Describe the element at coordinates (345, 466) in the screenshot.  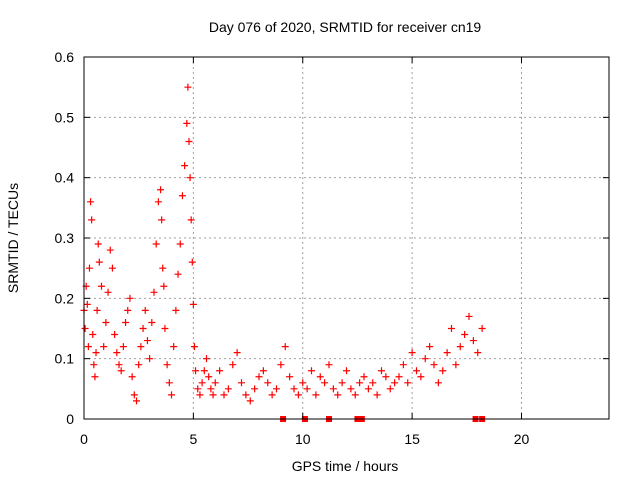
I see `x-axis-label: GPS time / hours` at that location.